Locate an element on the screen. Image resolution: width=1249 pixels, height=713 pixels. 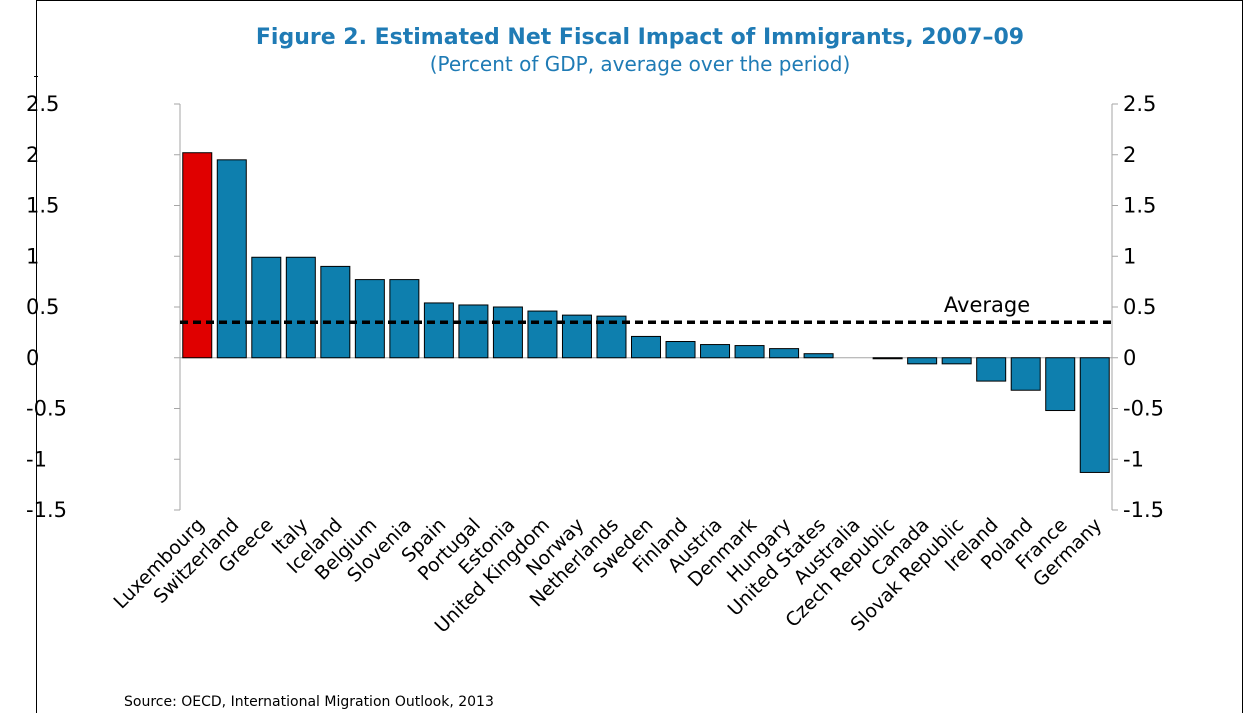
y-tick-label-left: -0.5 is located at coordinates (46, 409).